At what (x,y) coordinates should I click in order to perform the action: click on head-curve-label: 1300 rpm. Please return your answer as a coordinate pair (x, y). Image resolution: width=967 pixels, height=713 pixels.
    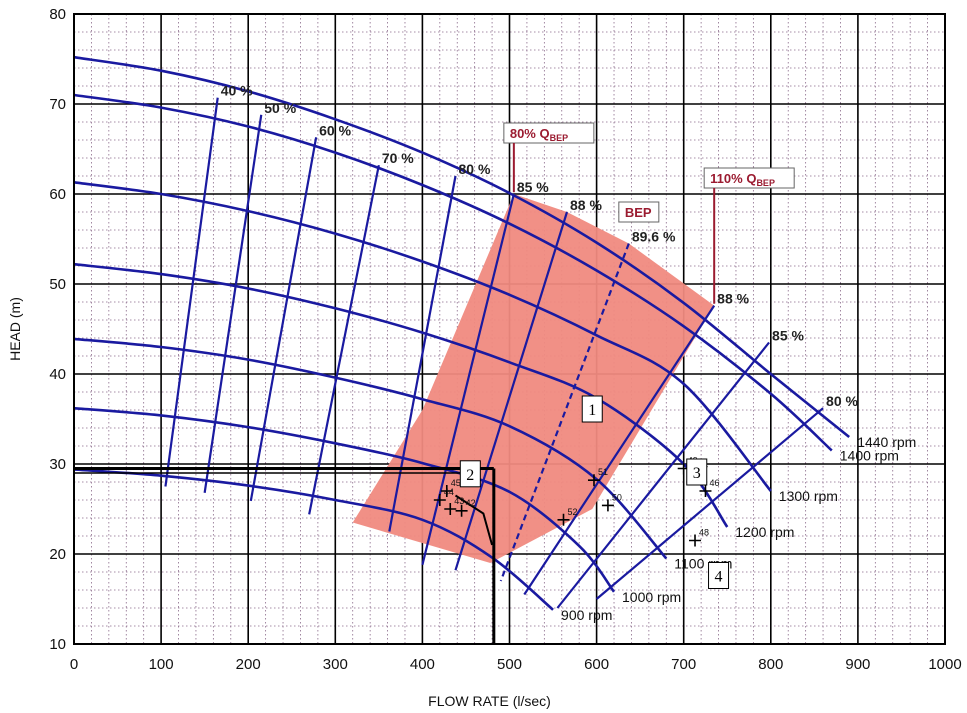
    Looking at the image, I should click on (808, 496).